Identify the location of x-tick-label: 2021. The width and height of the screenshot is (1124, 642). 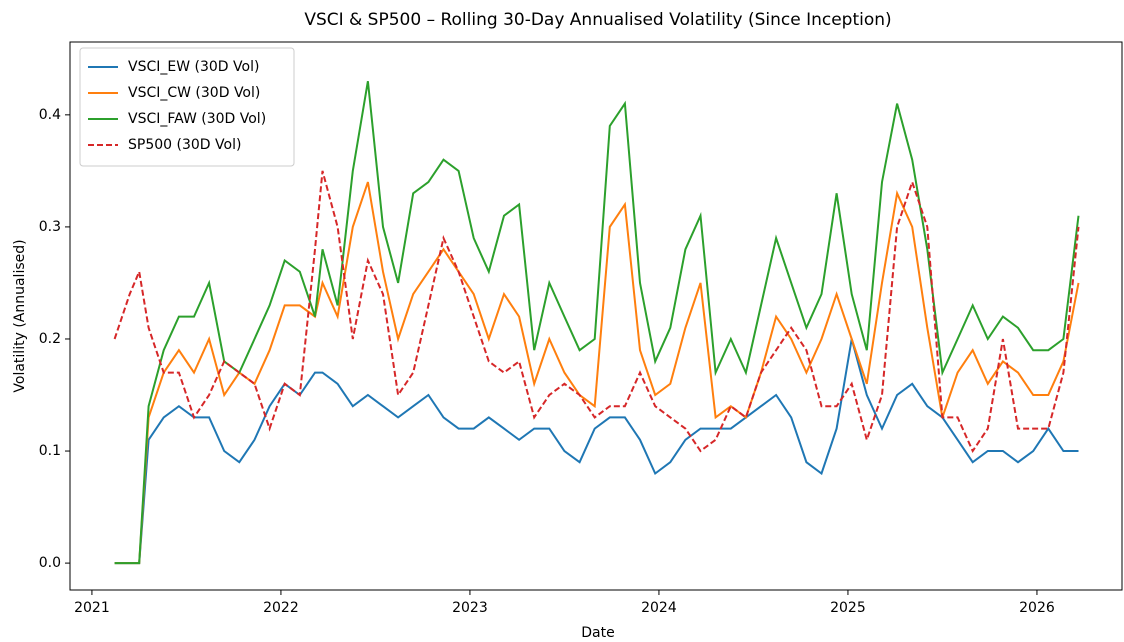
(92, 608).